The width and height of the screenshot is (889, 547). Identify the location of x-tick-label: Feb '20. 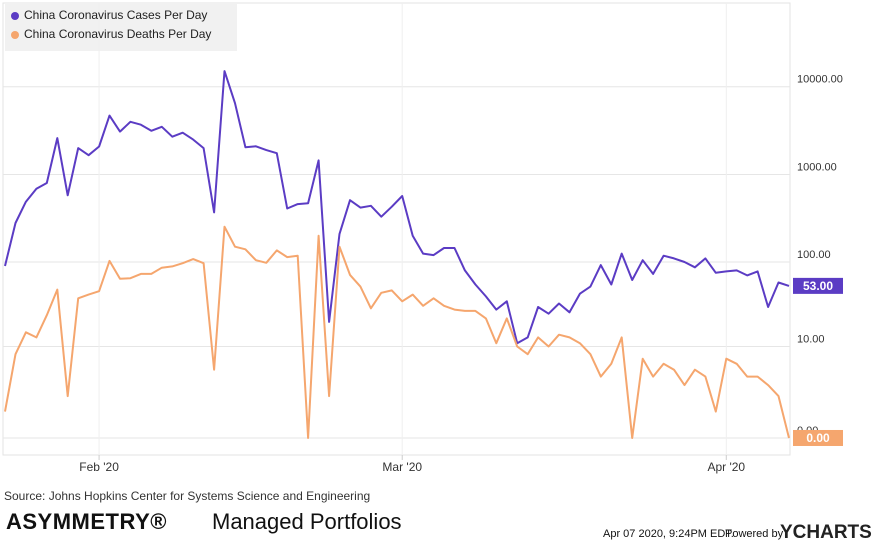
(99, 467).